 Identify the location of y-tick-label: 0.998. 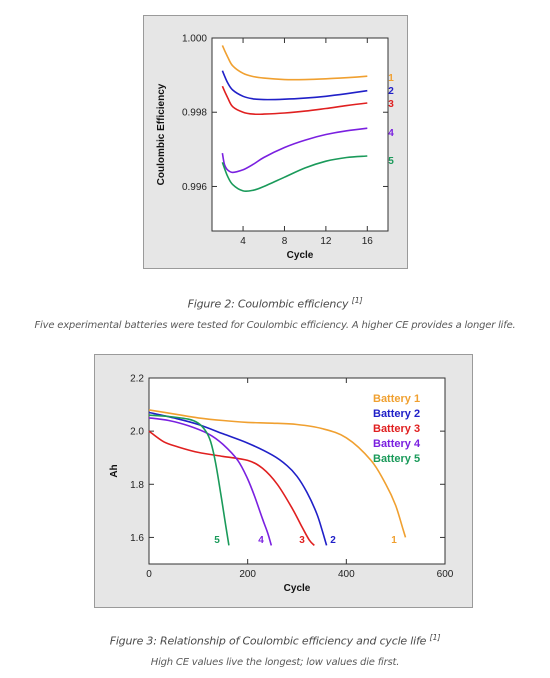
(194, 113).